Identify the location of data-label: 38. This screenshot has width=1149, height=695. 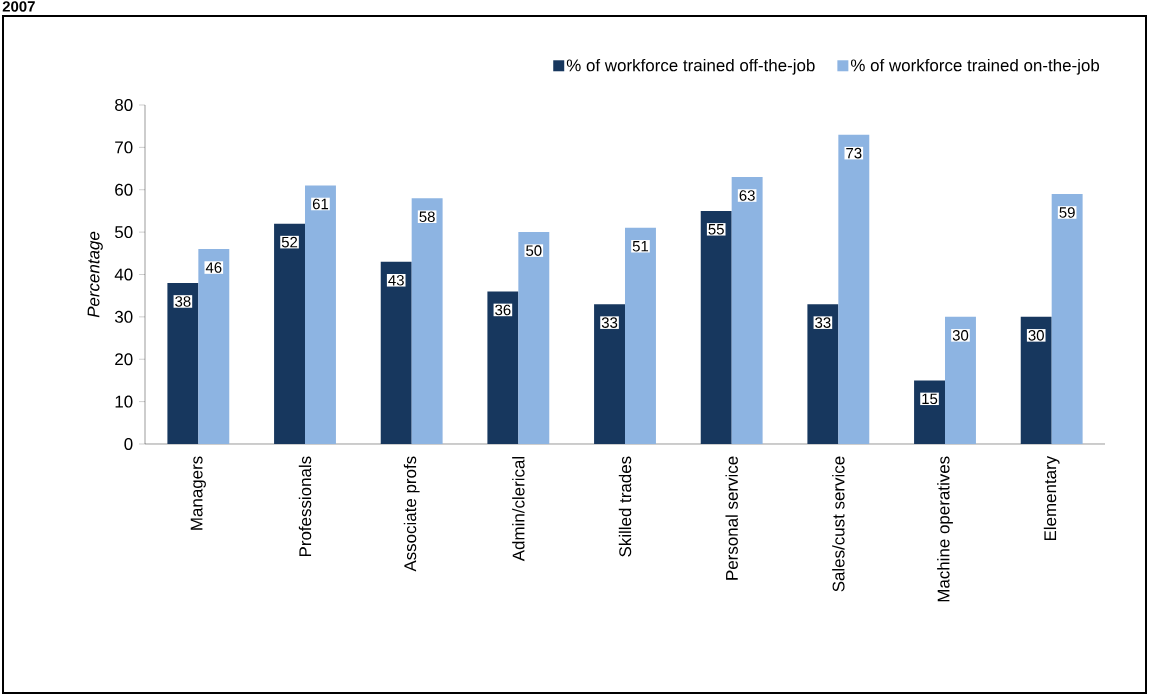
(183, 301).